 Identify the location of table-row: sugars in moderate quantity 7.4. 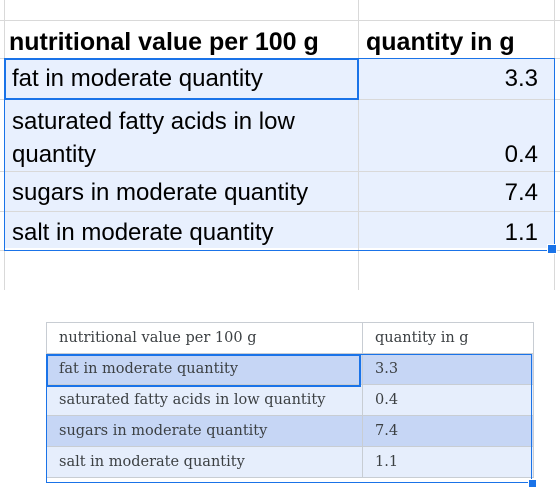
(290, 431).